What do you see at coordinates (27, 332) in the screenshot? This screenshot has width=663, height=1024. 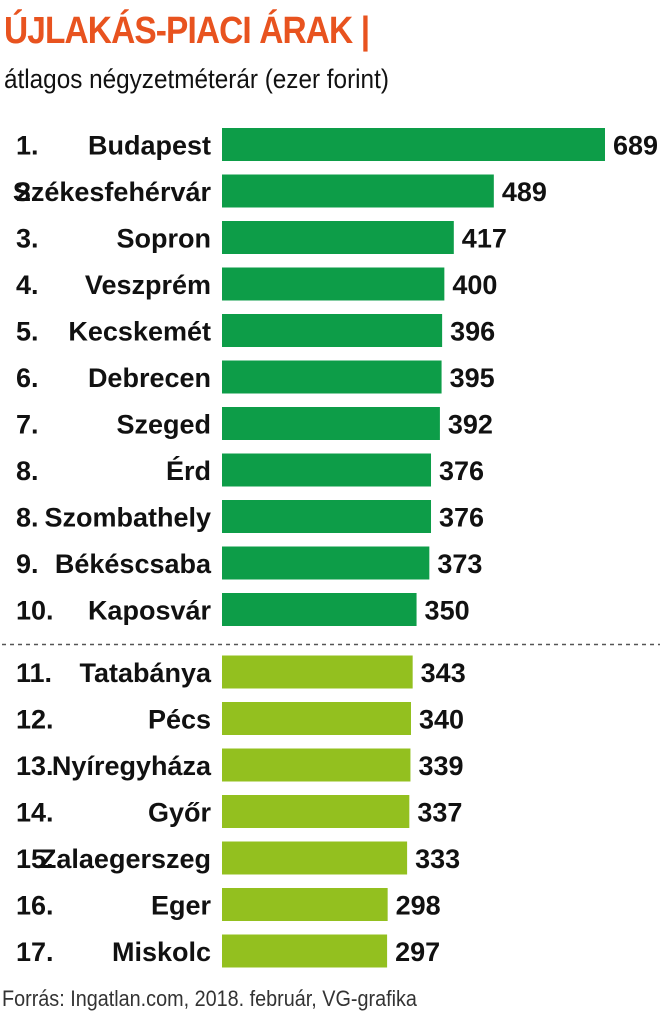 I see `rank-label: 5.` at bounding box center [27, 332].